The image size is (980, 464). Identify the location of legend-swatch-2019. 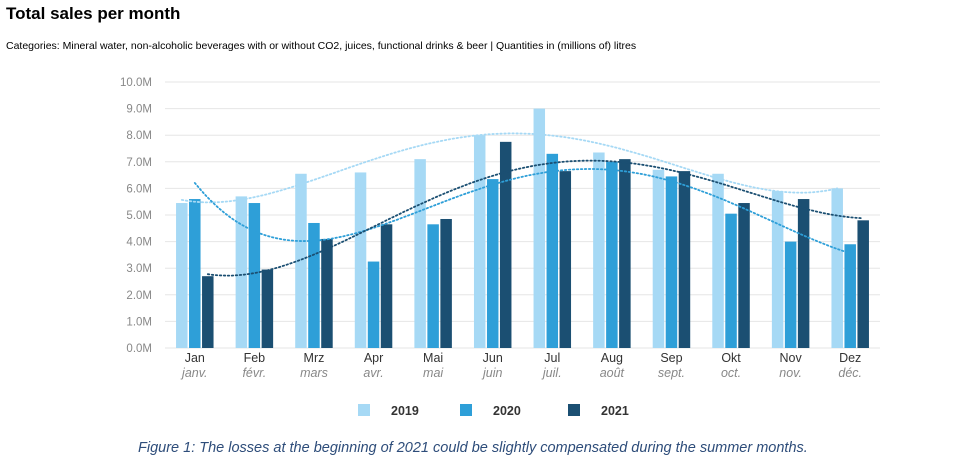
(364, 410).